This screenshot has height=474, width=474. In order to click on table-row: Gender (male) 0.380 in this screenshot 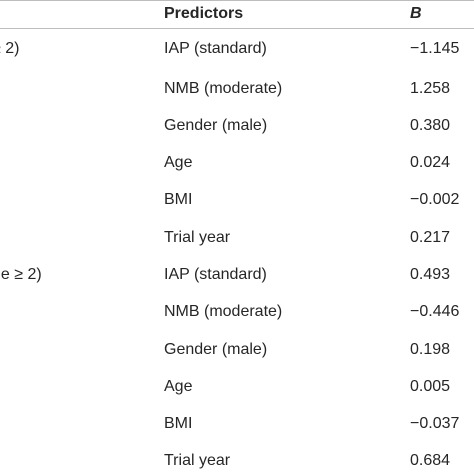, I will do `click(237, 134)`.